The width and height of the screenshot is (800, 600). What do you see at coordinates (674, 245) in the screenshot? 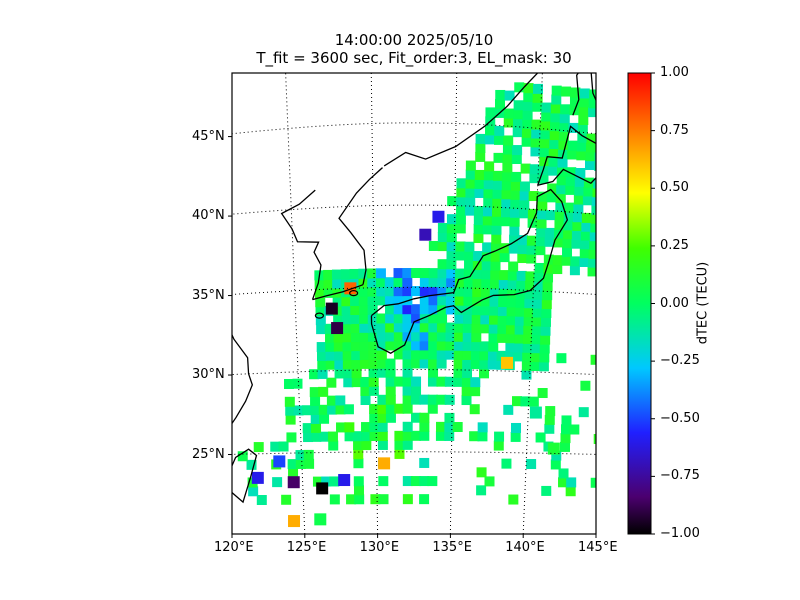
I see `colorbar-tick-label: 0.25` at bounding box center [674, 245].